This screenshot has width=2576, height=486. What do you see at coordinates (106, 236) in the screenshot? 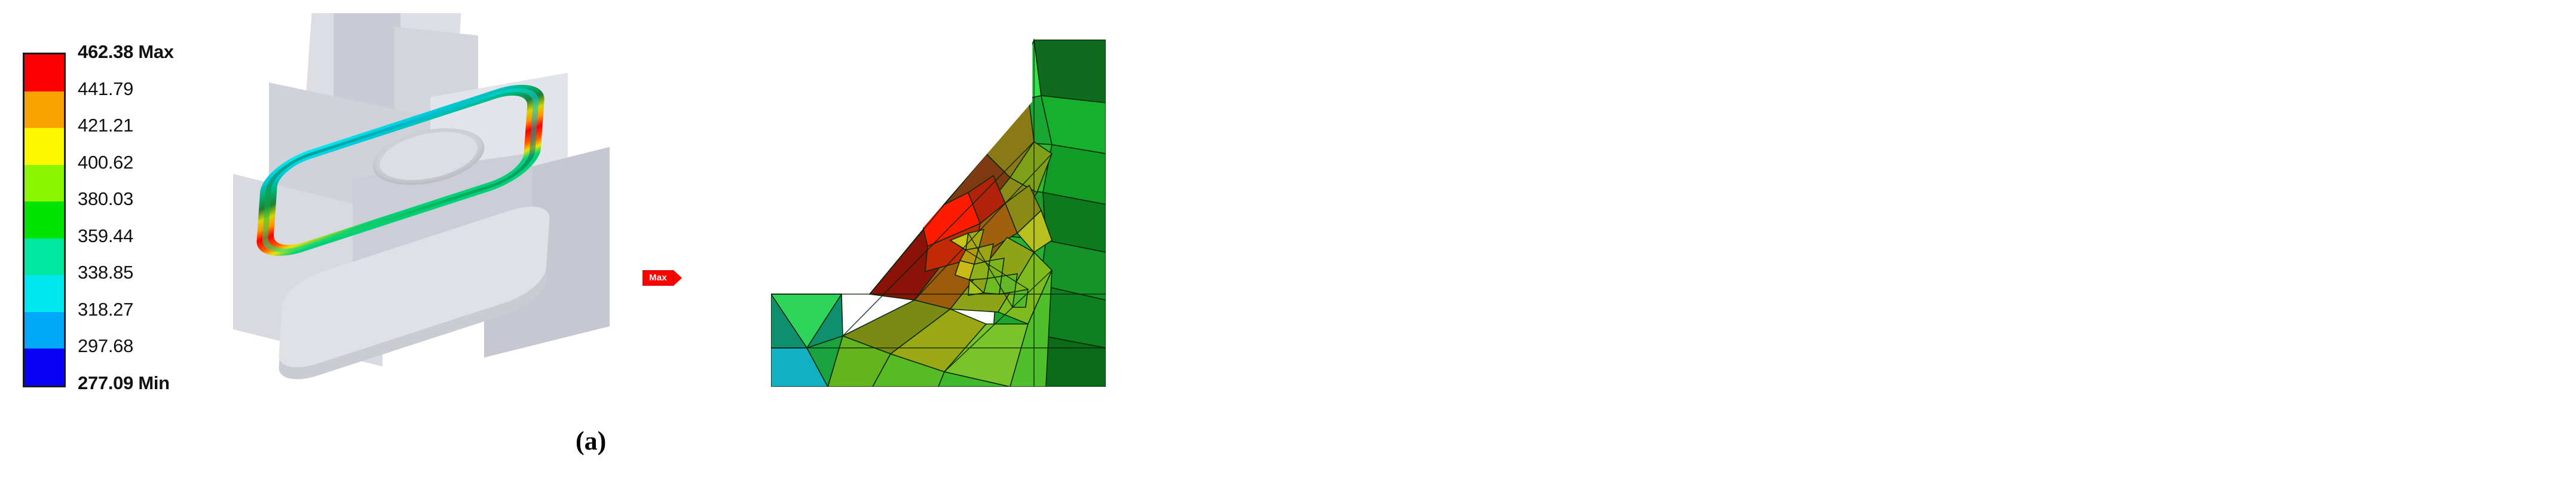
I see `legend-label: 359.44` at bounding box center [106, 236].